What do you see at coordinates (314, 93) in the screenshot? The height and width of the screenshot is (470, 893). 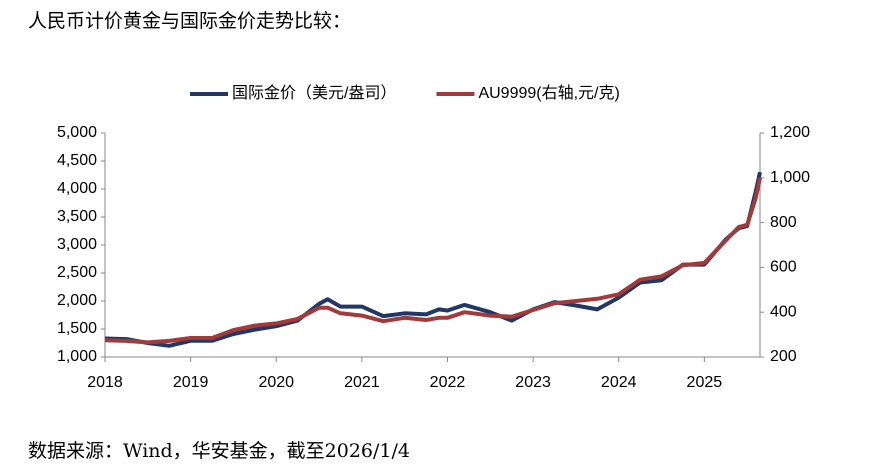 I see `legend-label: 国际金价（美元/盎司）` at bounding box center [314, 93].